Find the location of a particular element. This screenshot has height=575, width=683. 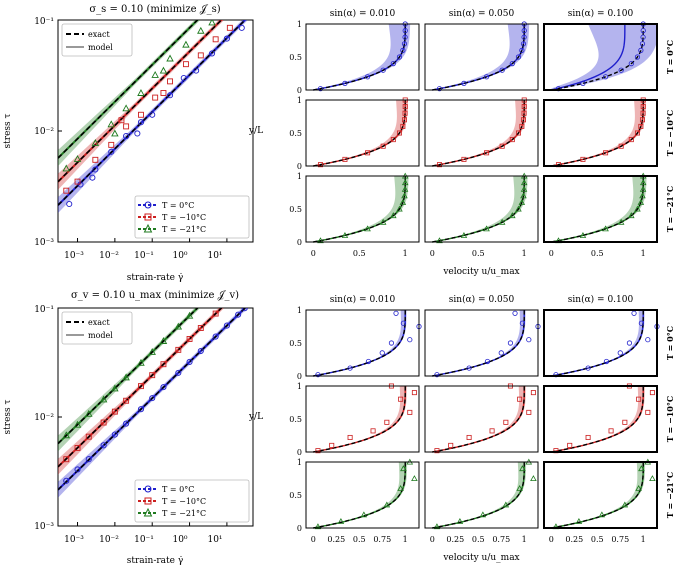

legend-model: model is located at coordinates (100, 335).